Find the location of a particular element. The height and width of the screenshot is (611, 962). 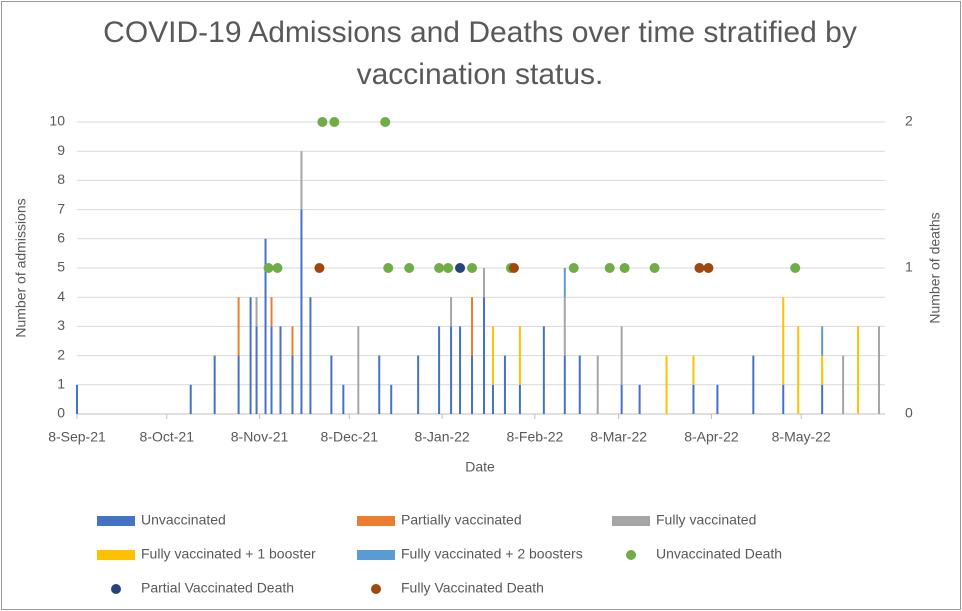

x-tick-label: 8-May-22 is located at coordinates (801, 437).